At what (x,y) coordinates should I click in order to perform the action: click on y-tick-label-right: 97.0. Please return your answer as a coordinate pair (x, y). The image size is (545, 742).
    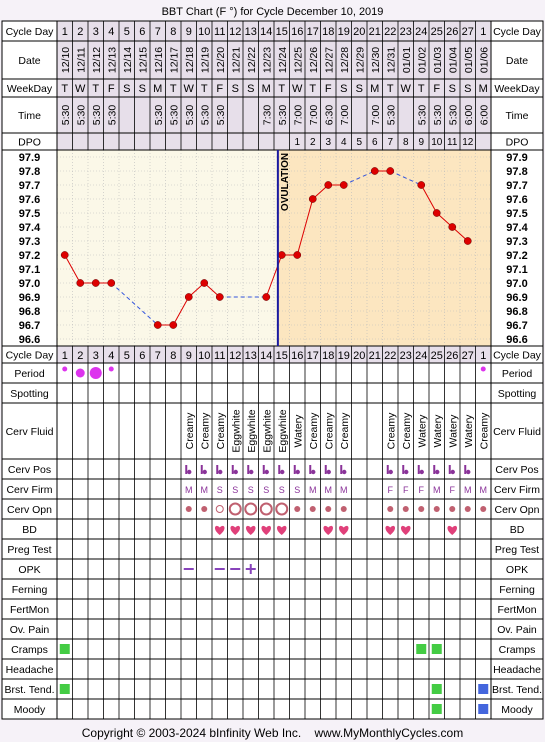
    Looking at the image, I should click on (516, 284).